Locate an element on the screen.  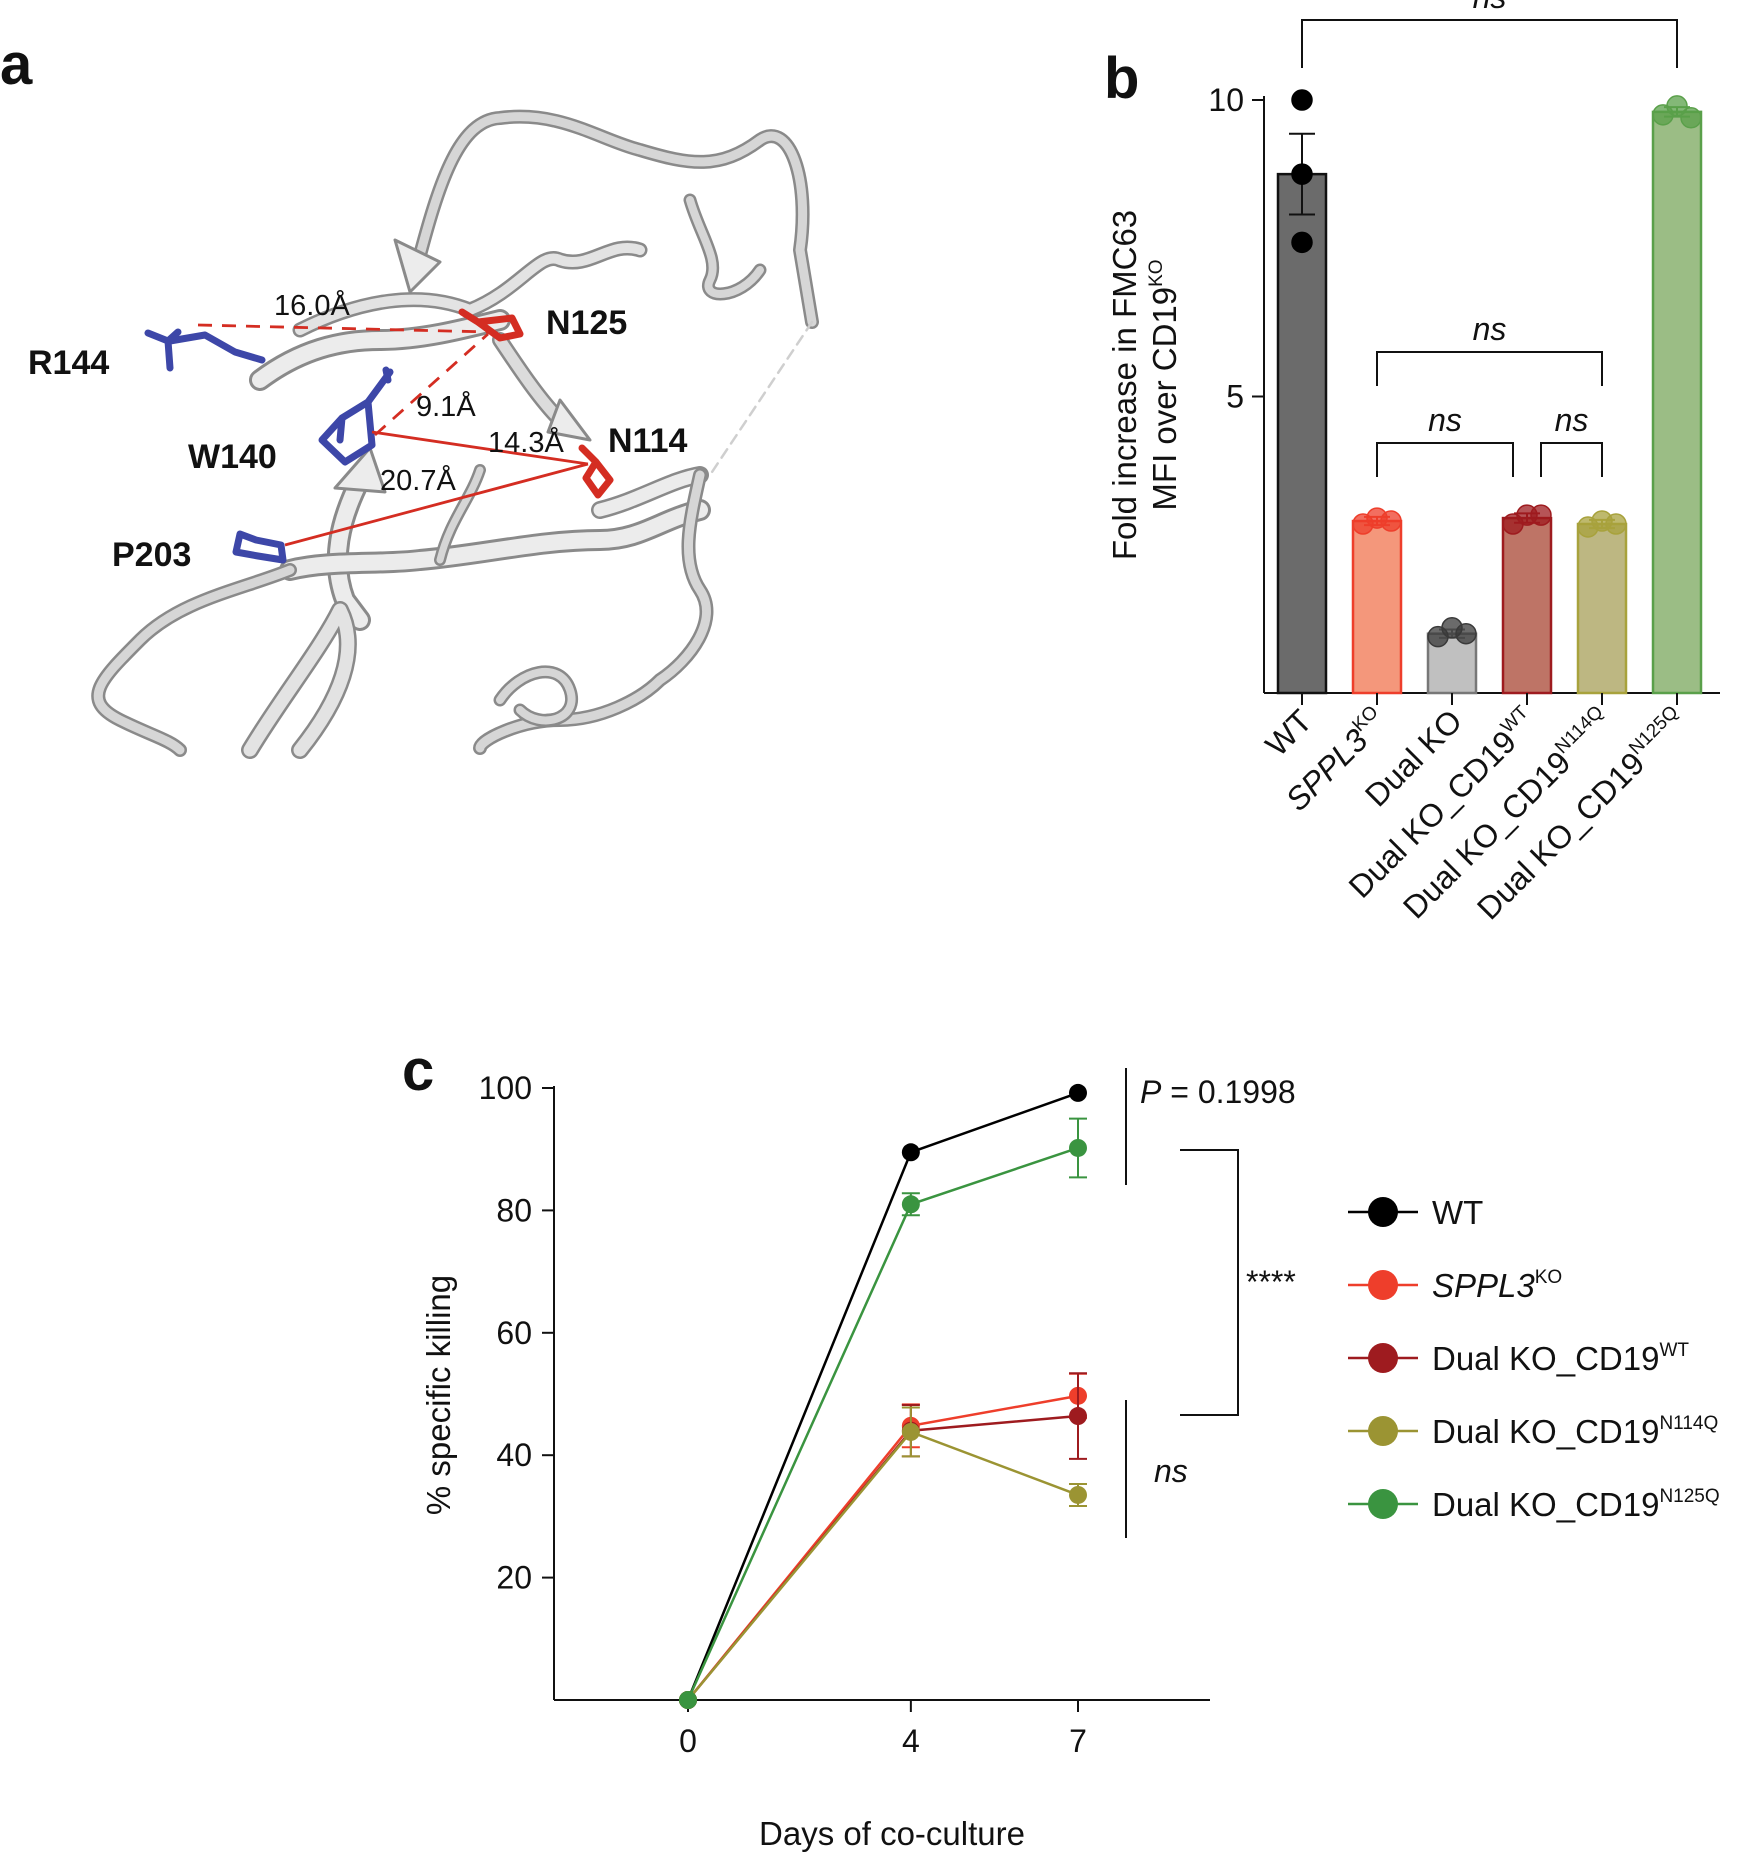
backbone-ribbon is located at coordinates (455, 434).